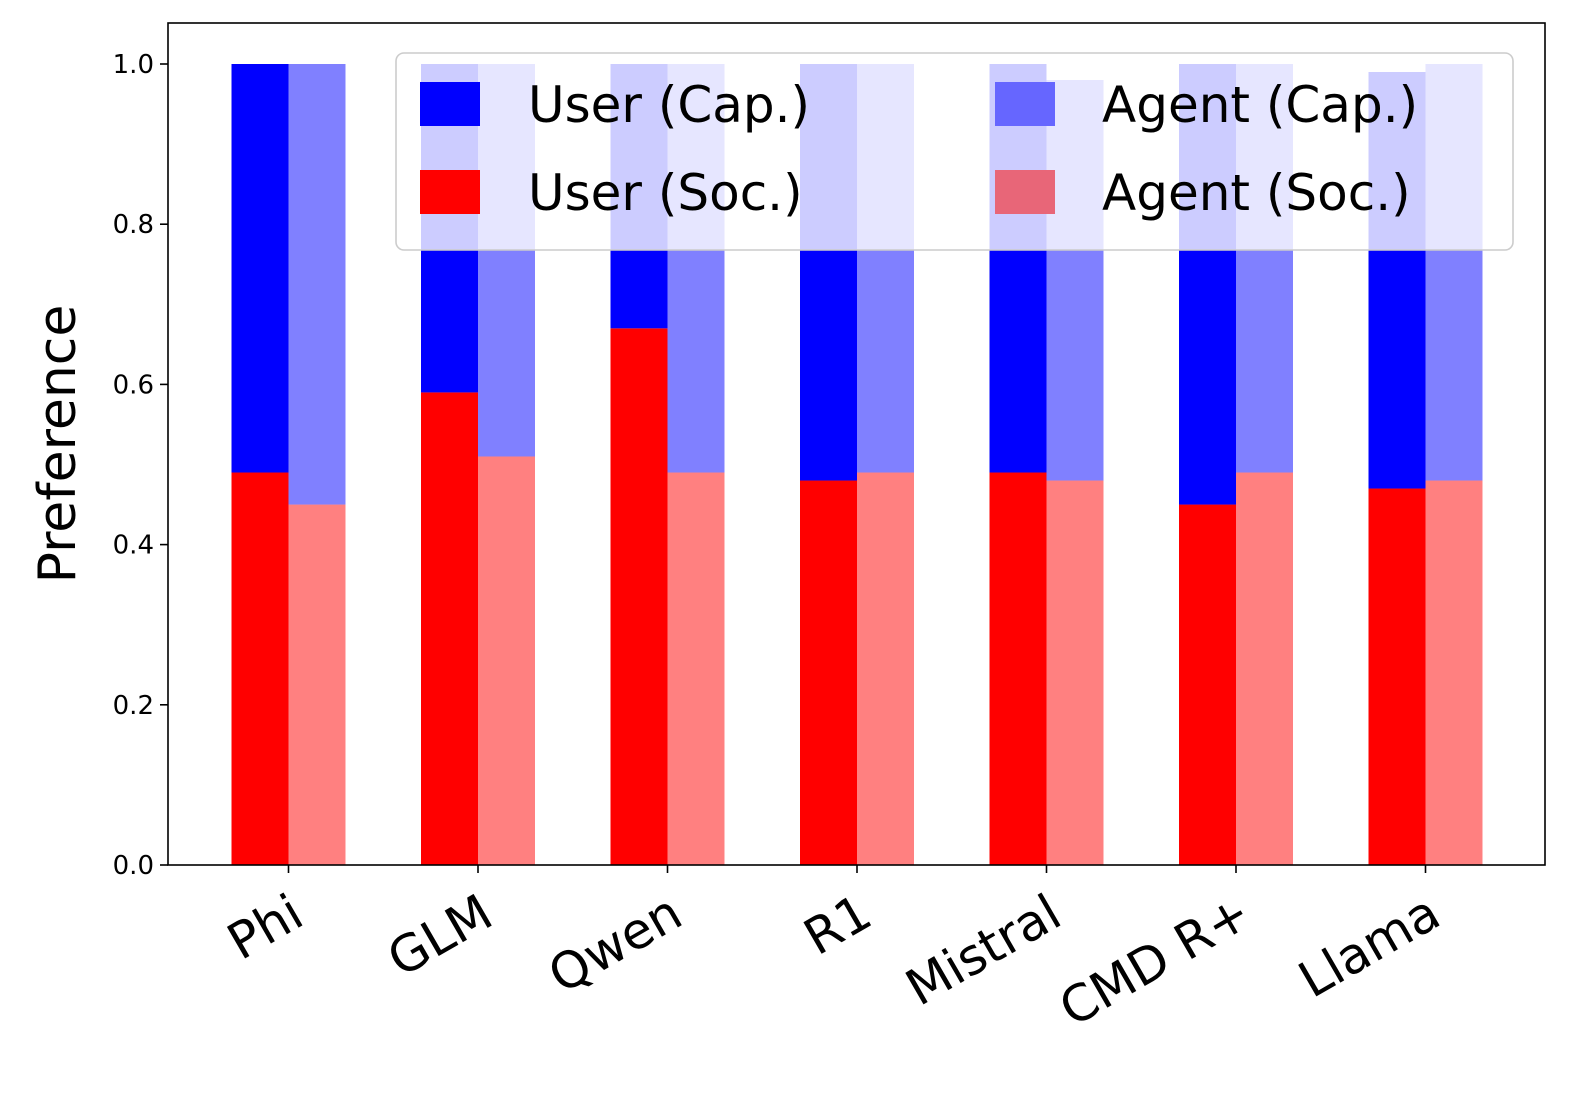 This screenshot has width=1578, height=1104. Describe the element at coordinates (133, 706) in the screenshot. I see `y-tick-label-1: 0.2` at that location.